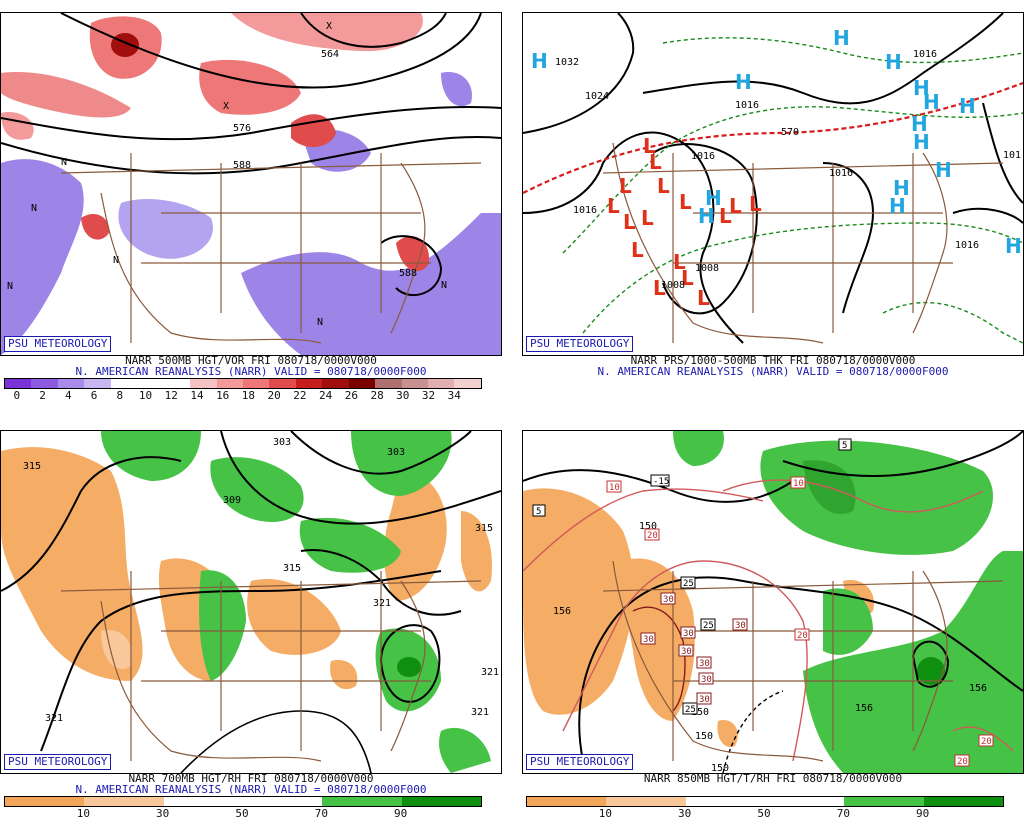 The image size is (1024, 820). I want to click on pos-vort-area, so click(327, 32).